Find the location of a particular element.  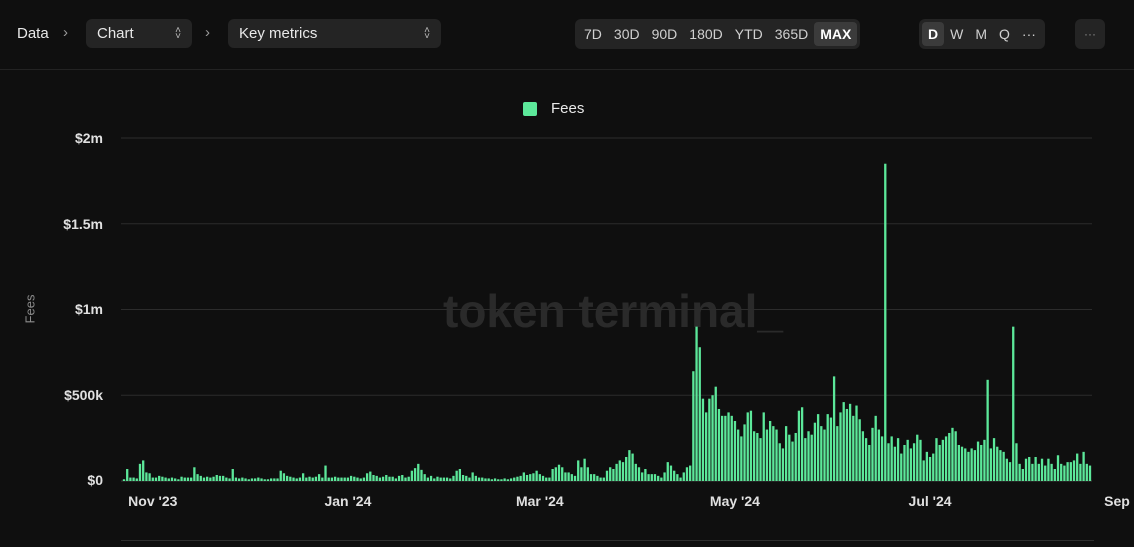

granularity-button-more: ··· is located at coordinates (1028, 34).